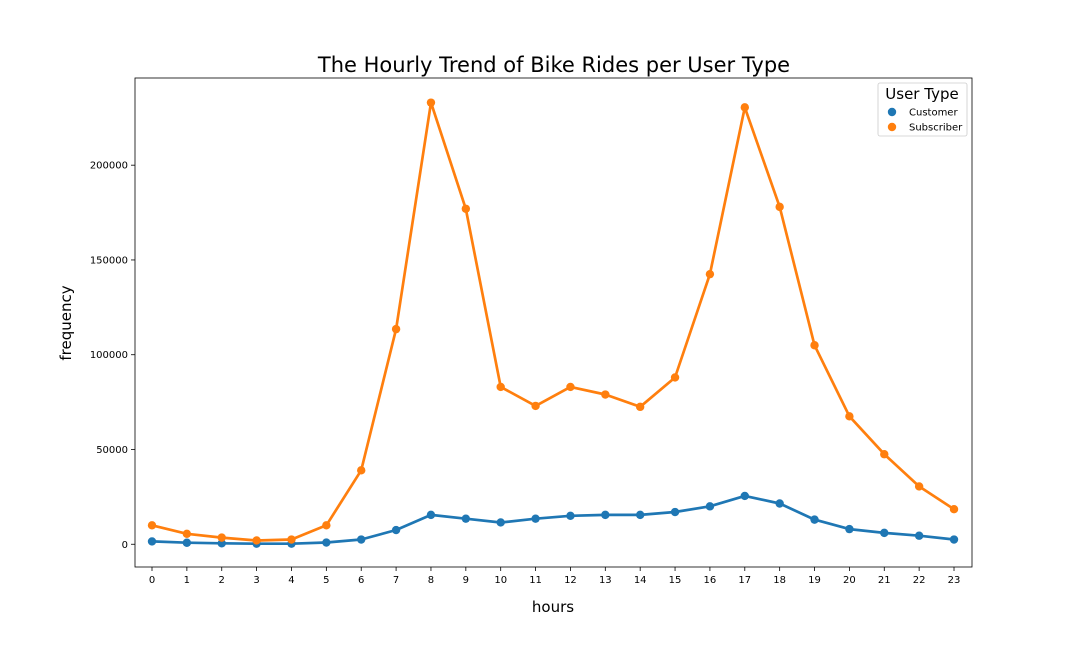 This screenshot has width=1080, height=648. I want to click on x-tick-label: 21, so click(884, 580).